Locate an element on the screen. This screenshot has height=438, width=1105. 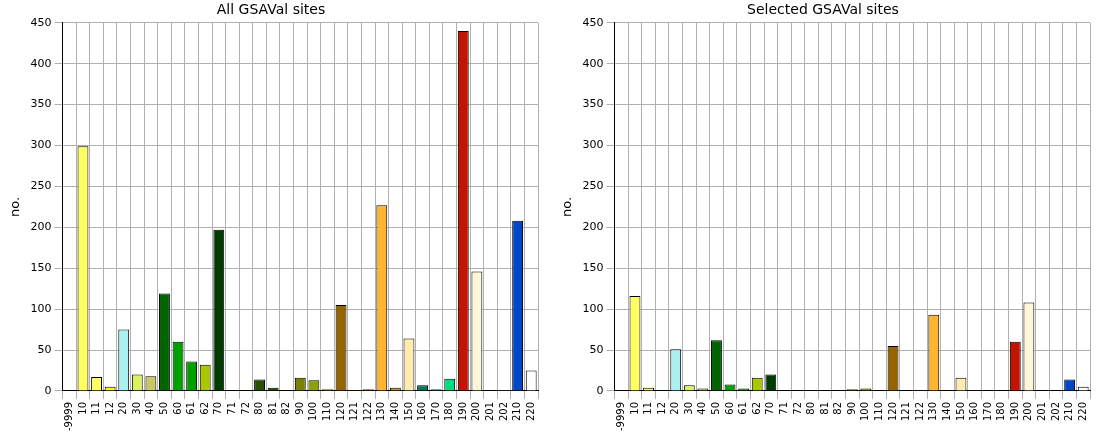
chart-title: Selected GSAVal sites is located at coordinates (823, 9).